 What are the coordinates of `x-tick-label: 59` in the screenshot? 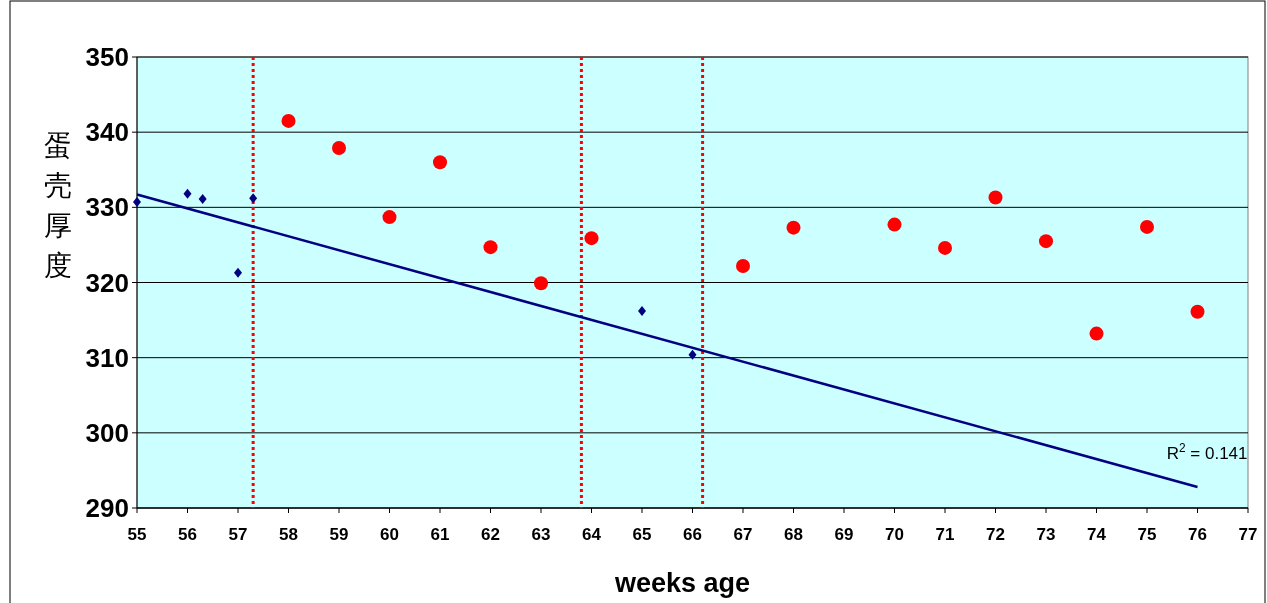 It's located at (339, 534).